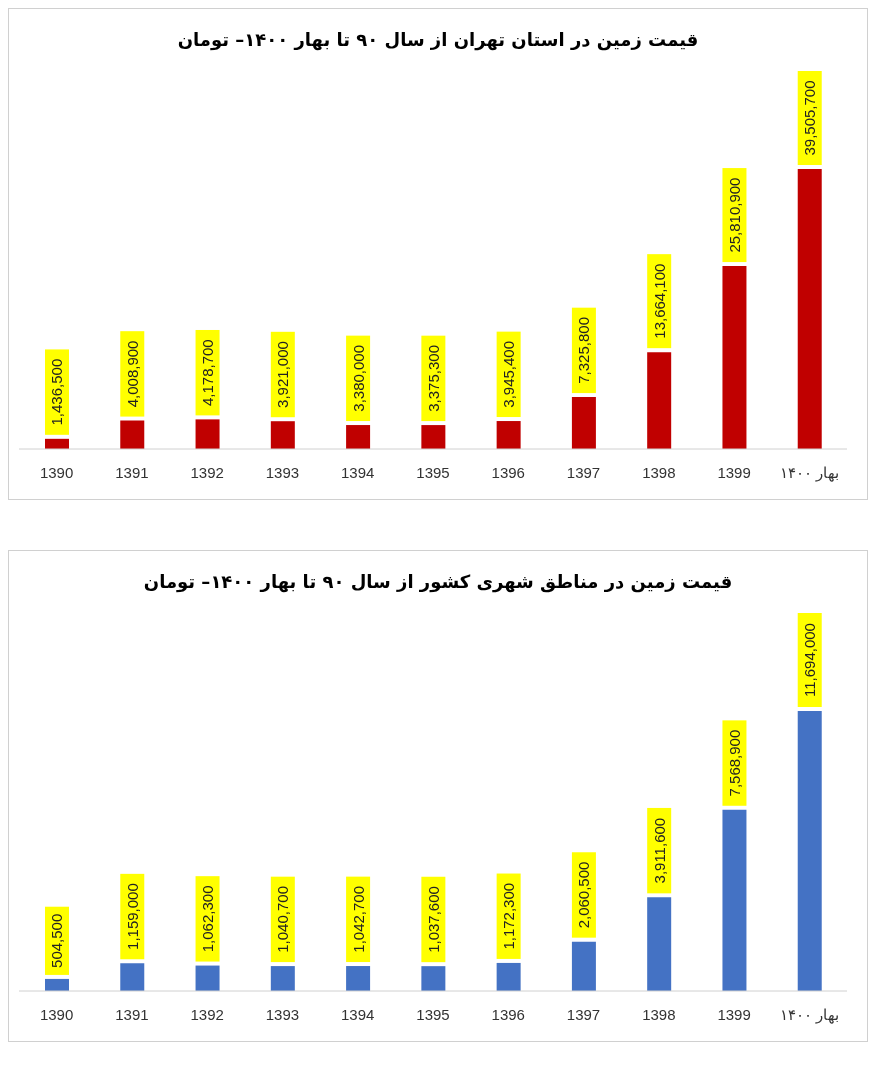 The image size is (895, 1080). Describe the element at coordinates (433, 919) in the screenshot. I see `data-label: 1,037,600` at that location.